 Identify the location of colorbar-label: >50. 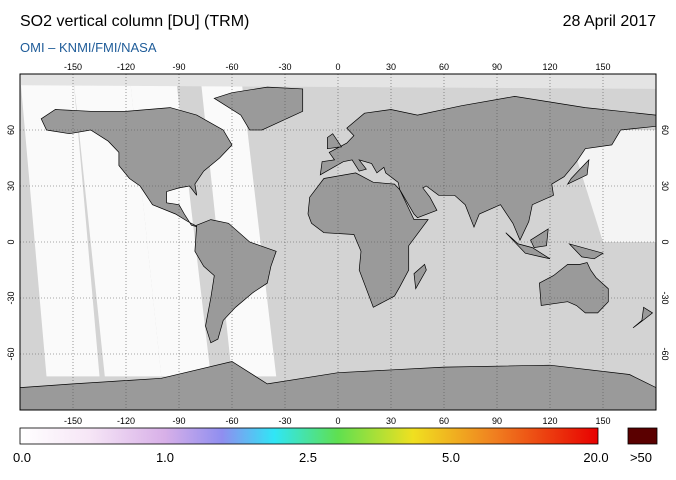
(641, 457).